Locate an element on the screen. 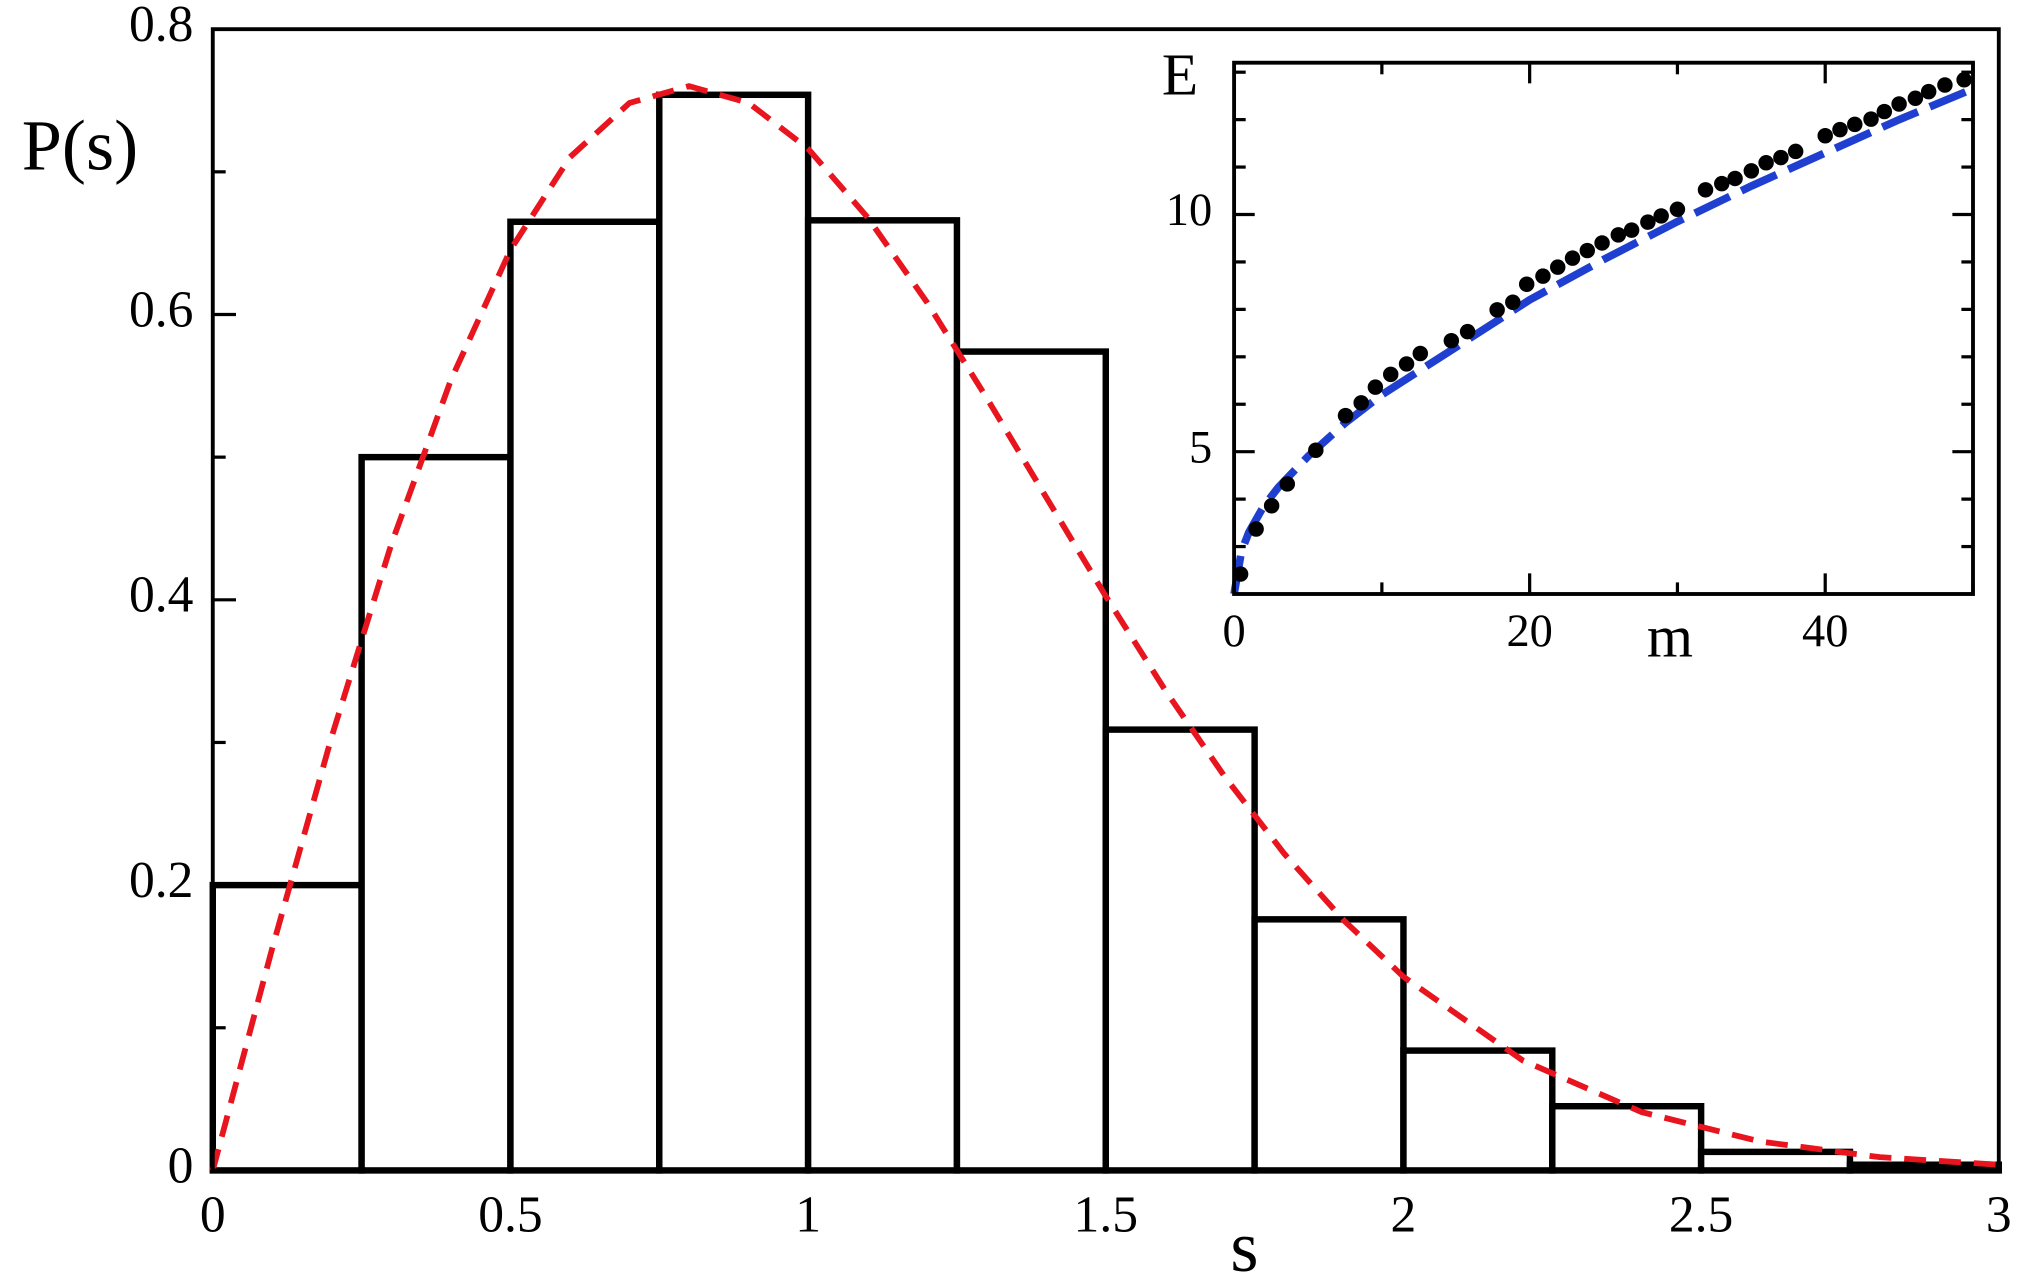  y-tick-label: 5 is located at coordinates (1200, 447).